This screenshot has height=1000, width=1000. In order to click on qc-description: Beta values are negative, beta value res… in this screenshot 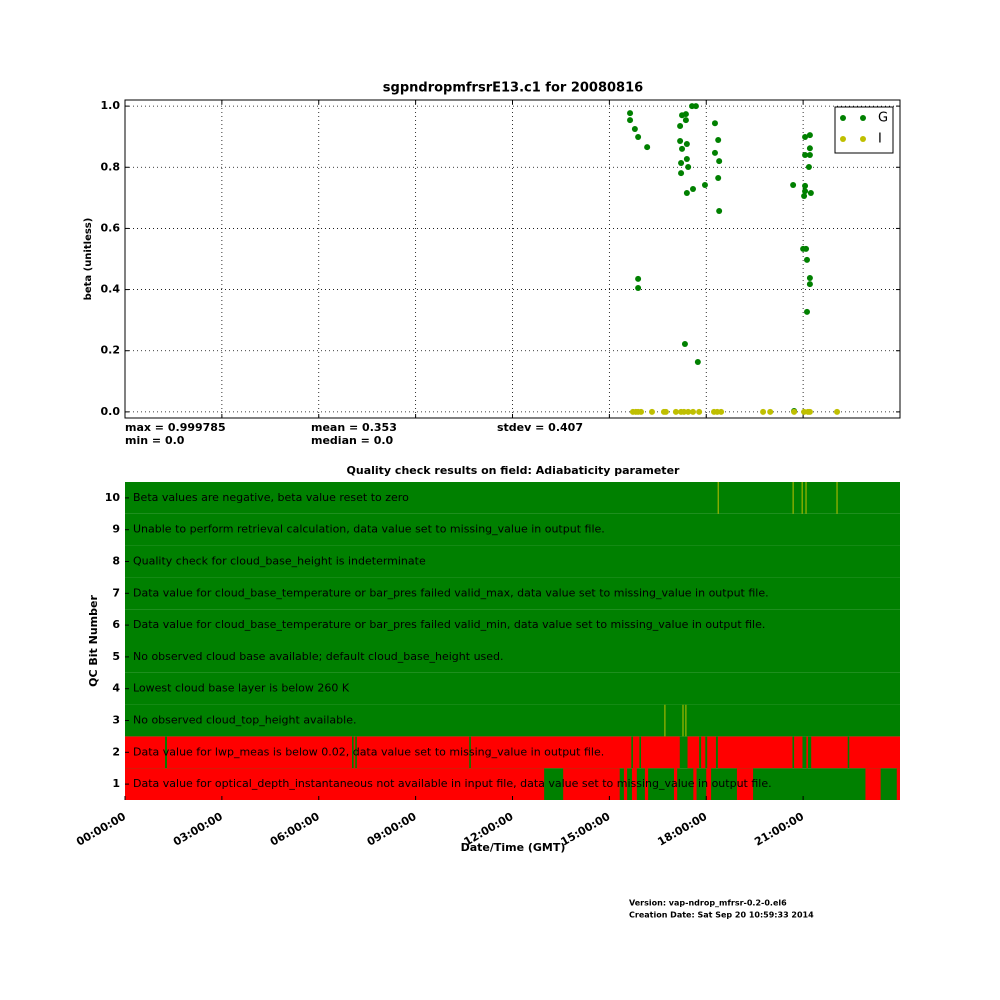, I will do `click(271, 497)`.